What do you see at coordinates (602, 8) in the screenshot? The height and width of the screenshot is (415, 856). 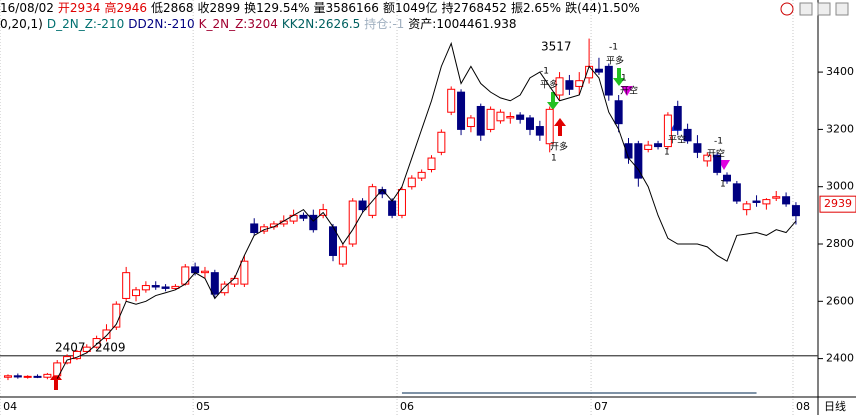 I see `header-field: 跌(44)1.50%` at bounding box center [602, 8].